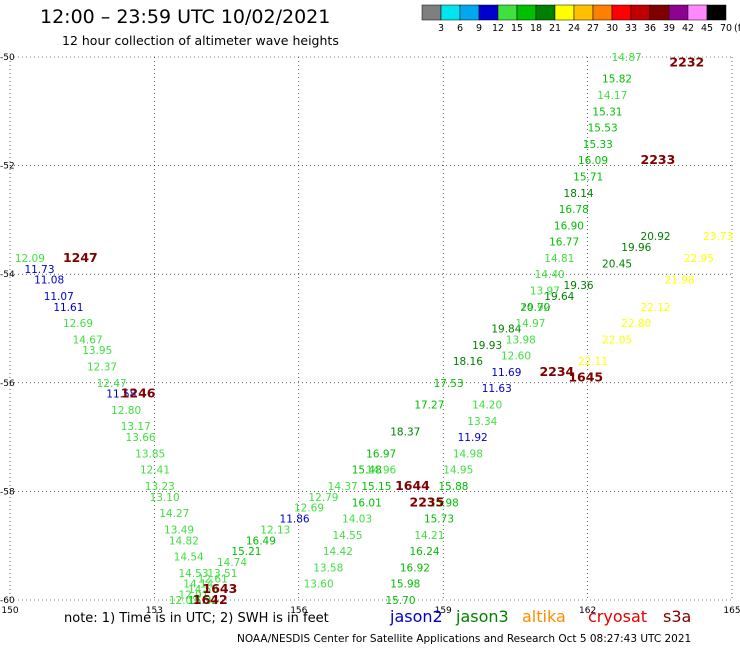 The height and width of the screenshot is (650, 740). I want to click on wave-height-value: 14.14, so click(198, 585).